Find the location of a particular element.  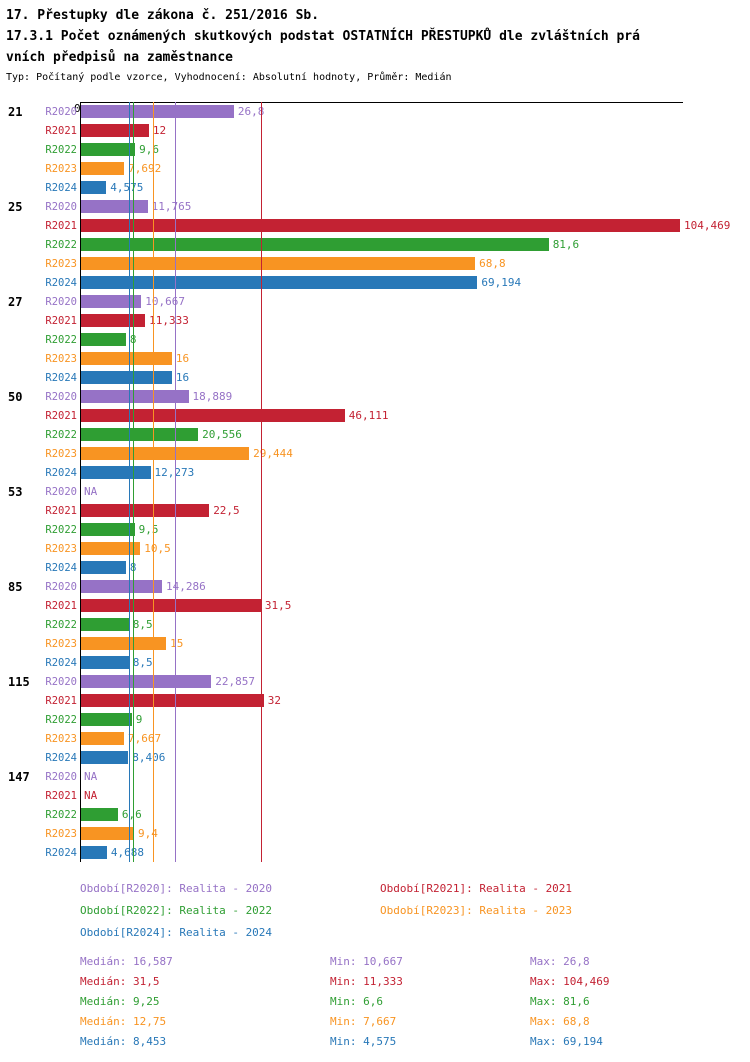

value-label: 32 is located at coordinates (274, 700).